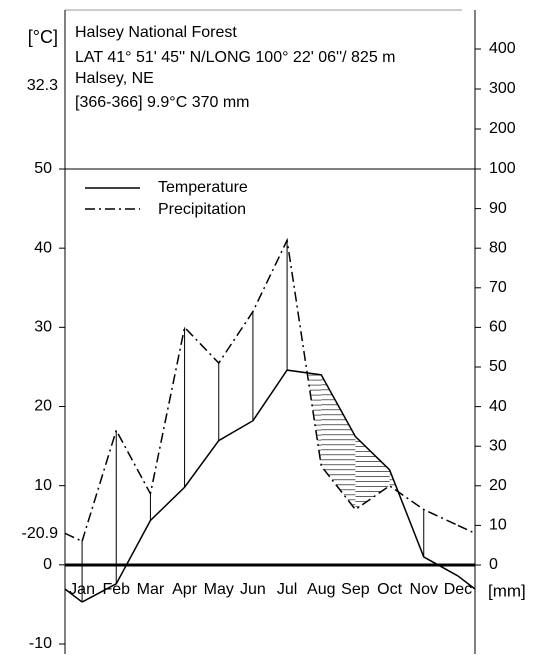 The height and width of the screenshot is (659, 535). I want to click on header-line: Halsey National Forest, so click(156, 32).